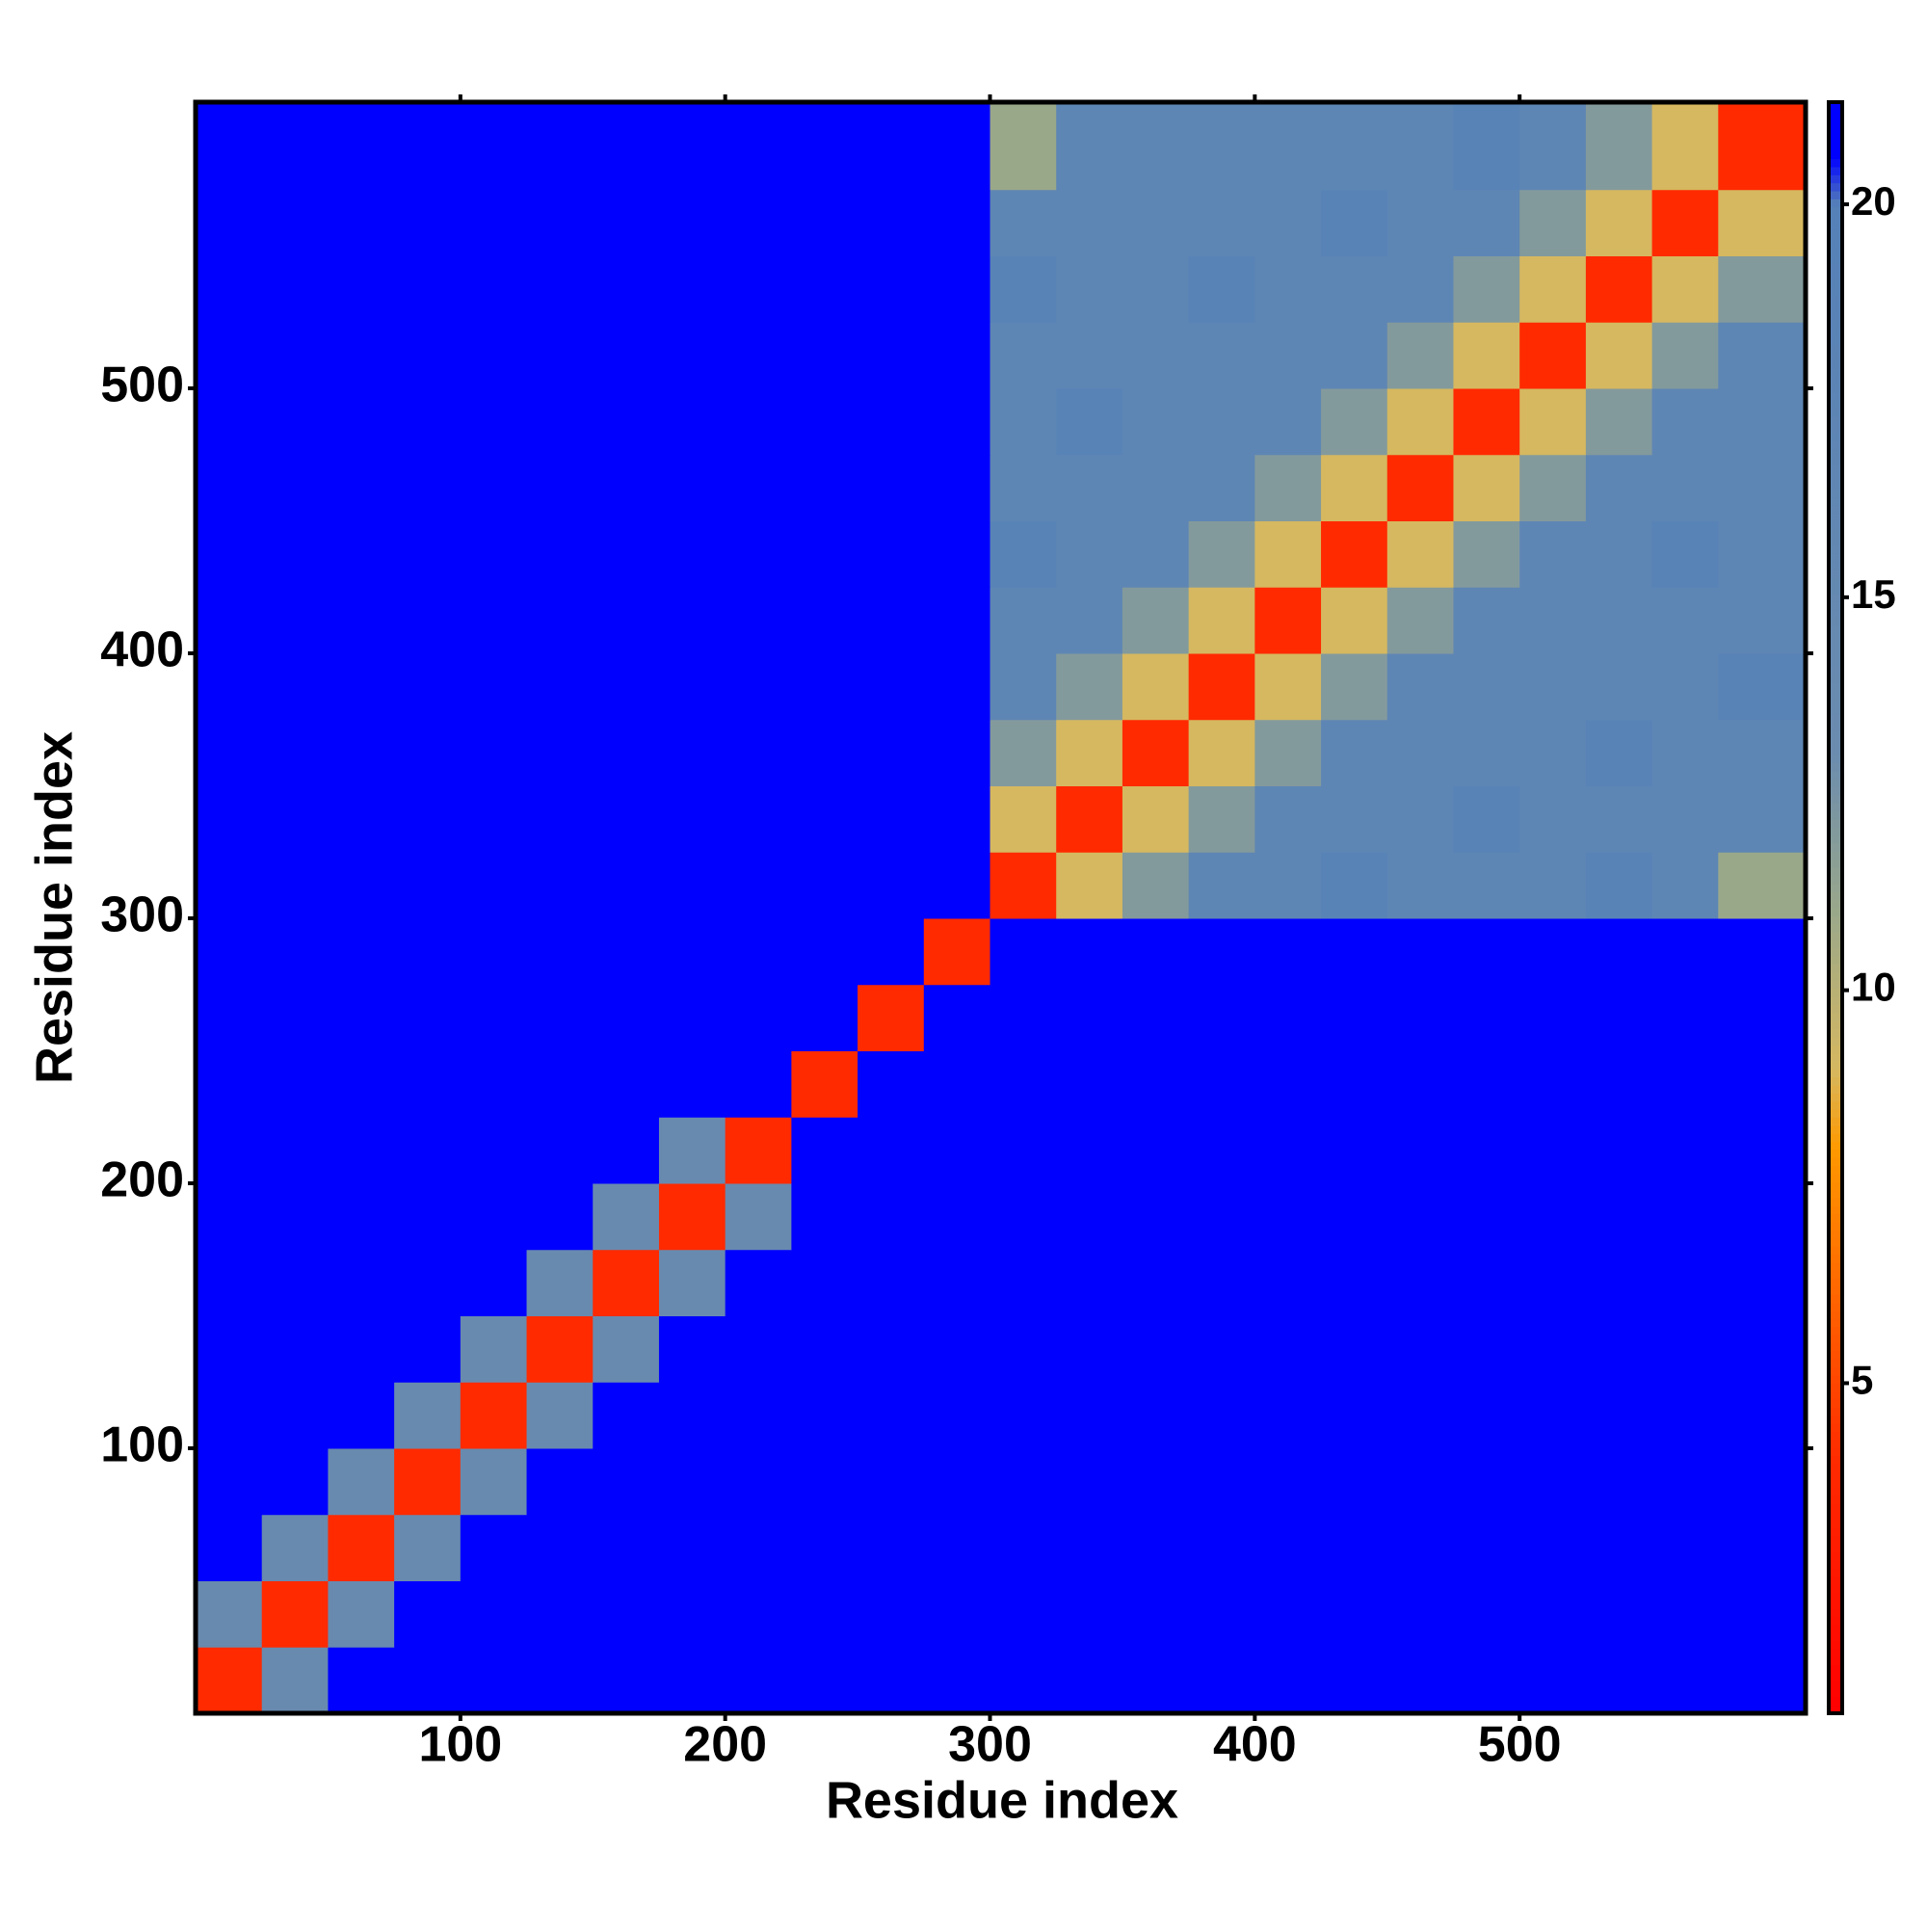 Image resolution: width=1927 pixels, height=1932 pixels. Describe the element at coordinates (142, 385) in the screenshot. I see `y-tick-label: 500` at that location.